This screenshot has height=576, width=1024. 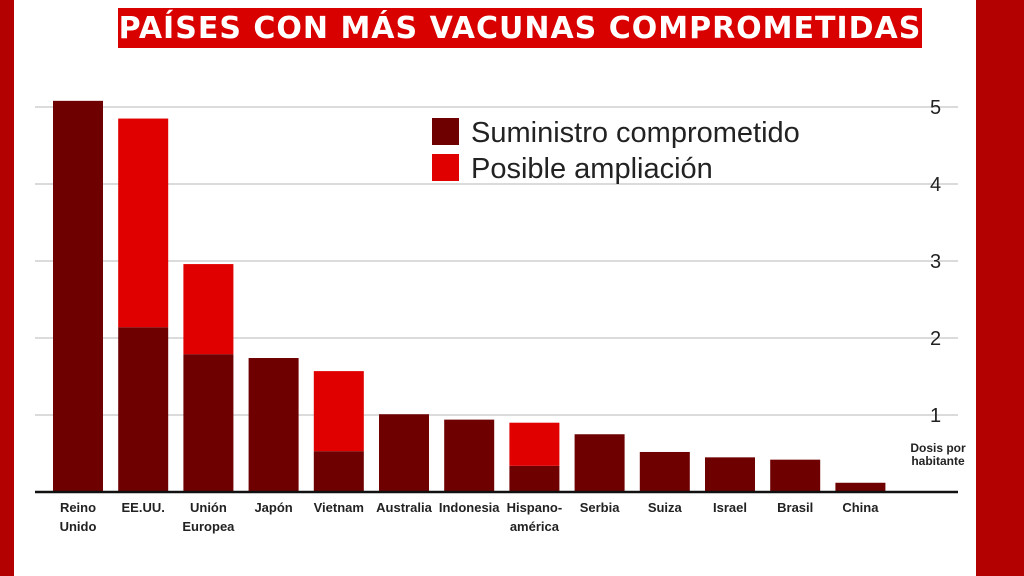 What do you see at coordinates (143, 507) in the screenshot?
I see `category-label: EE.UU.` at bounding box center [143, 507].